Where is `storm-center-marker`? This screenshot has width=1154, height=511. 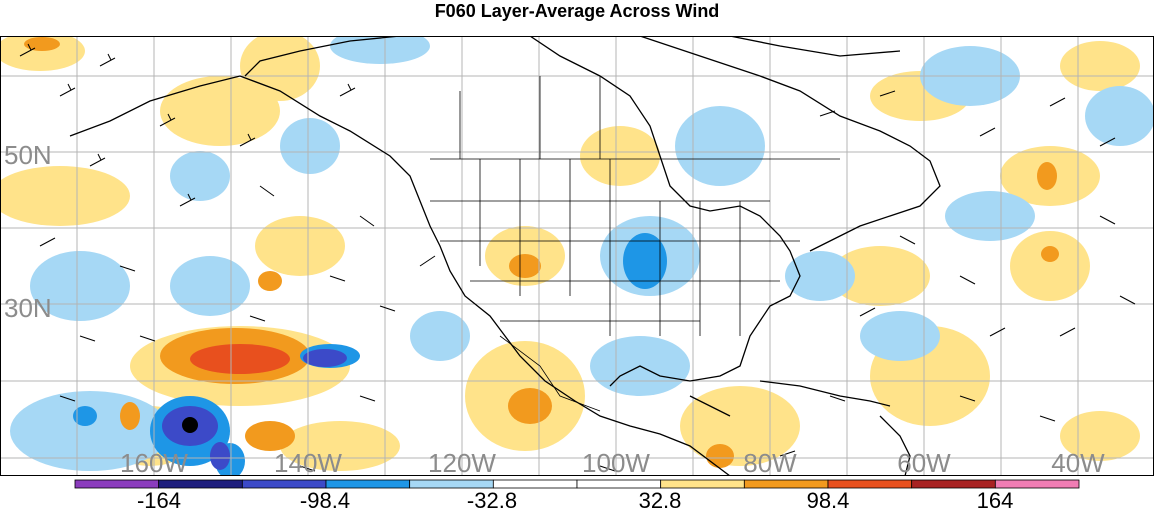
storm-center-marker is located at coordinates (190, 425).